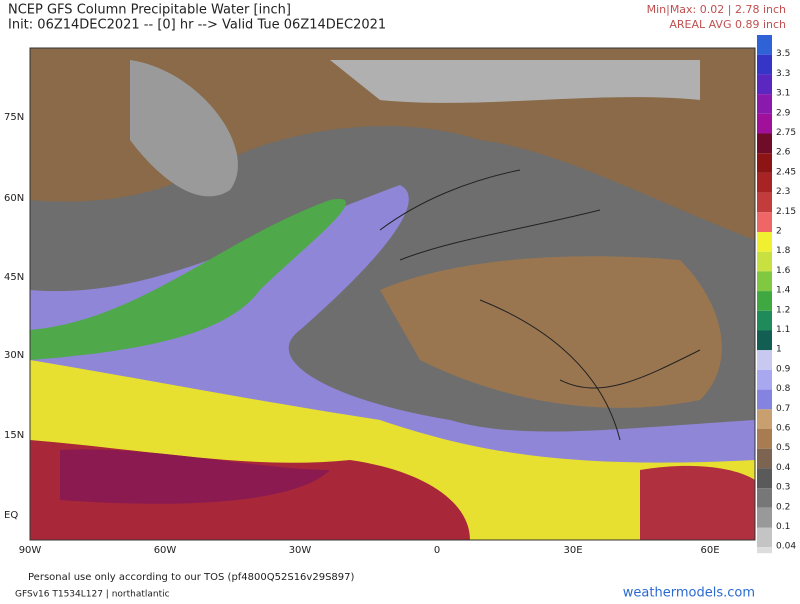 This screenshot has width=800, height=604. What do you see at coordinates (783, 468) in the screenshot?
I see `colorbar-label: 0.4` at bounding box center [783, 468].